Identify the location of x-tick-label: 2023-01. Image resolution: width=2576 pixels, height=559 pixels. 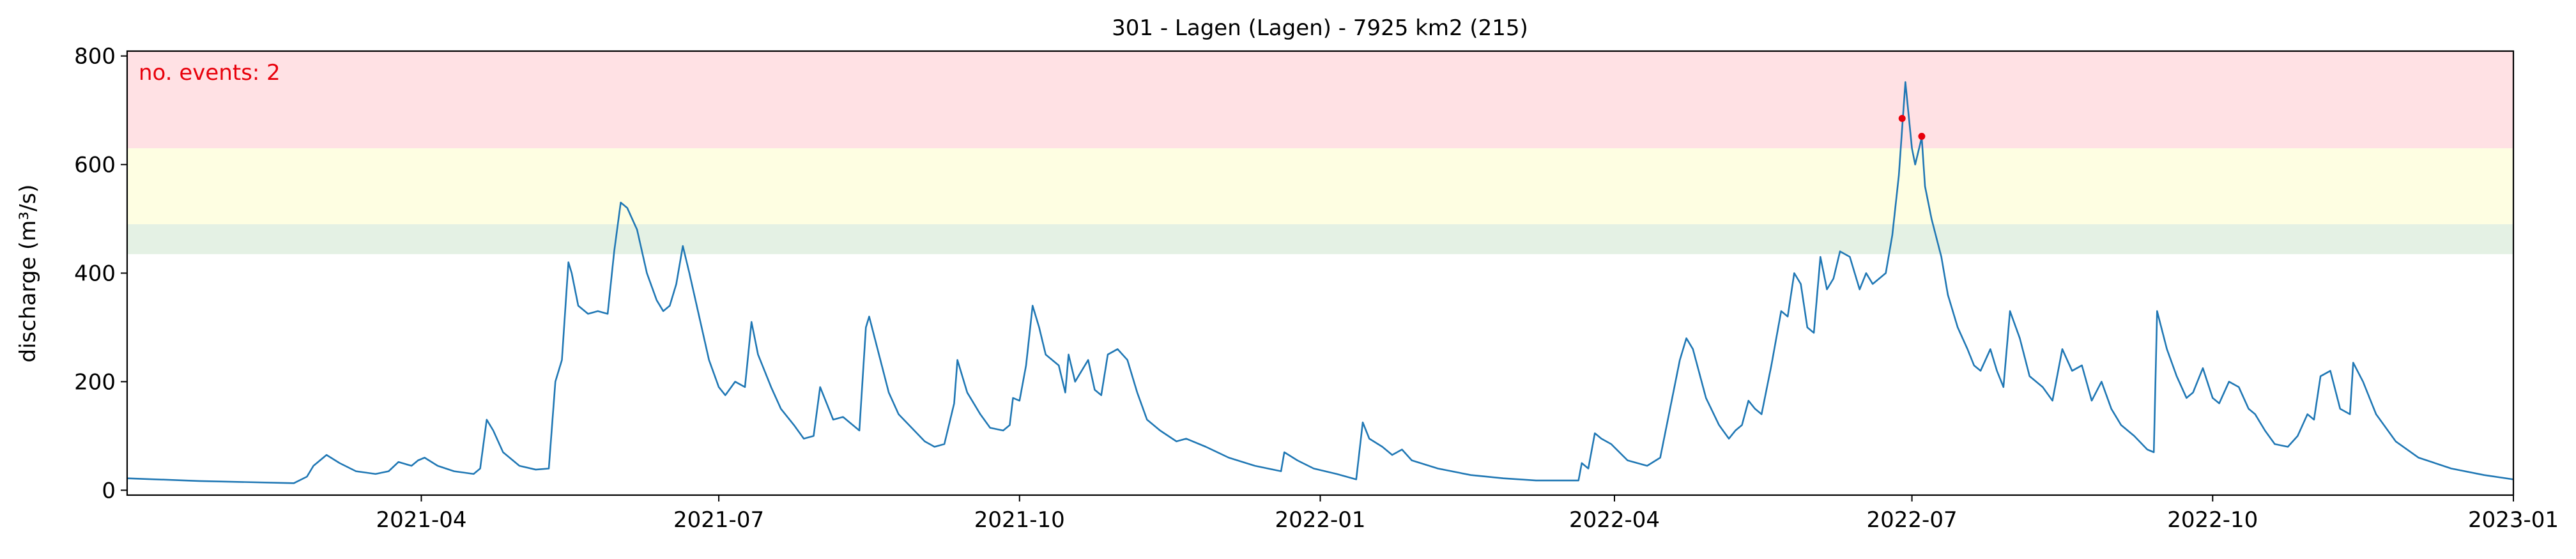
(2513, 520).